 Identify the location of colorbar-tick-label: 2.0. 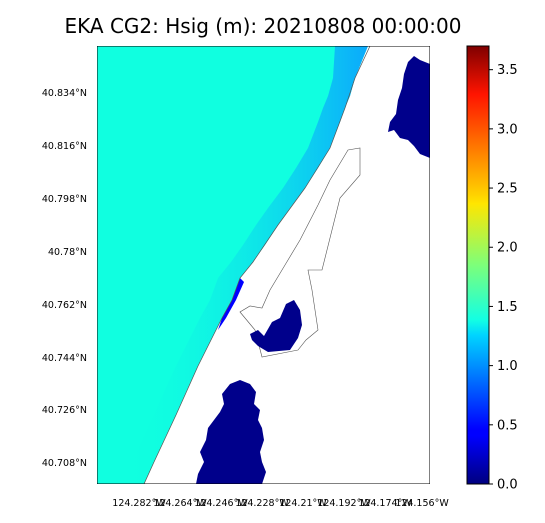
(507, 248).